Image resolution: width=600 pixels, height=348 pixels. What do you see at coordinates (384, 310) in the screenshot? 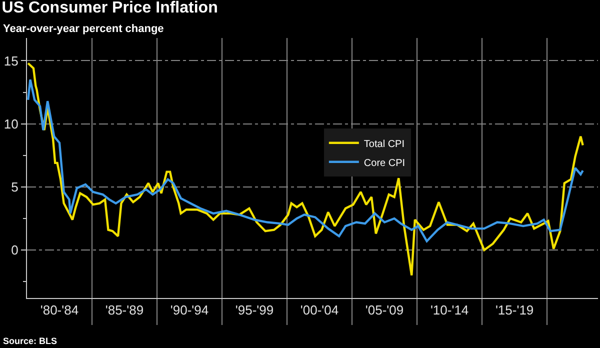
I see `x-tick-label: '05-'09` at bounding box center [384, 310].